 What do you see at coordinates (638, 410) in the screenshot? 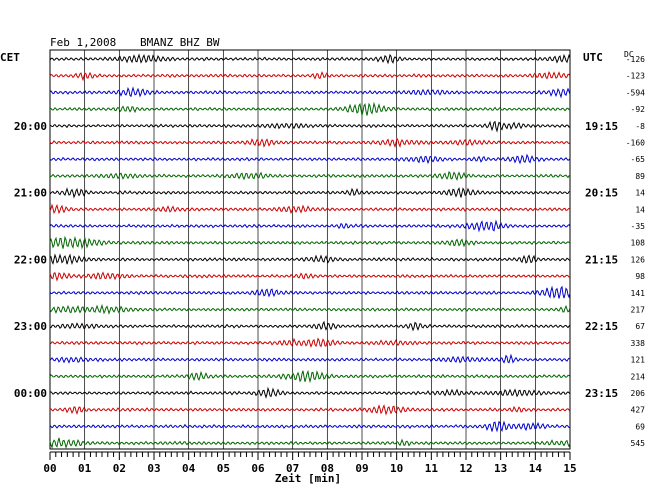
I see `dc-offset-label: 427` at bounding box center [638, 410].